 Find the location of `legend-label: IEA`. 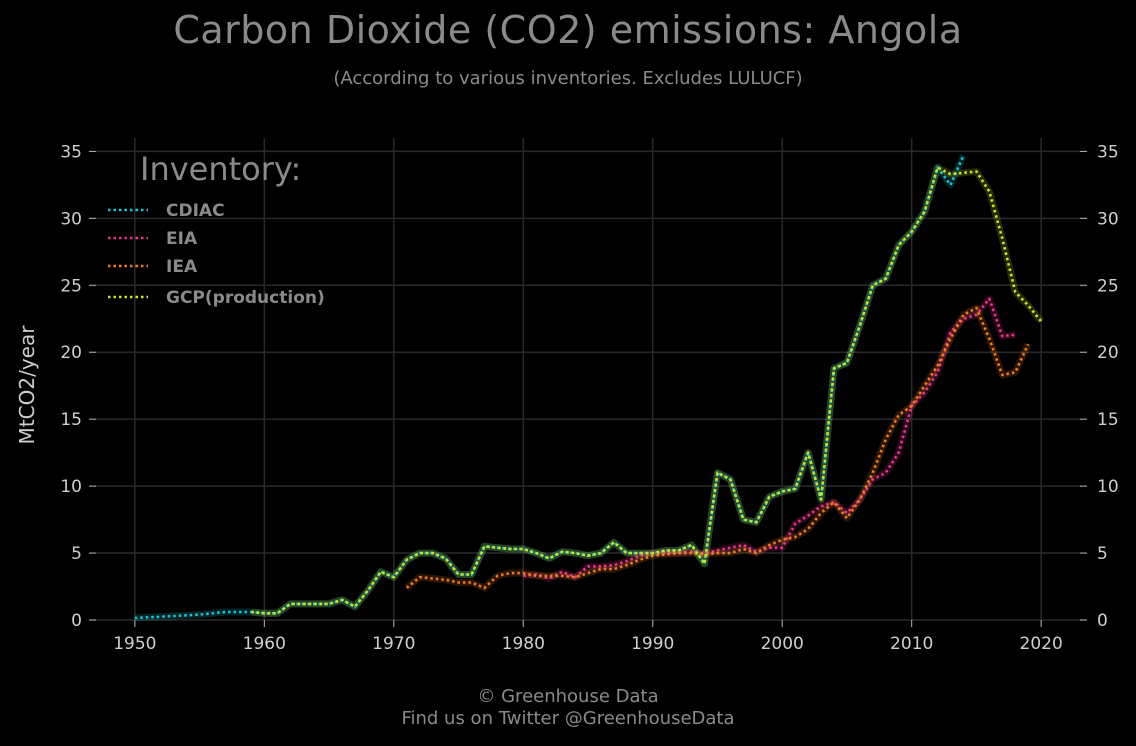

legend-label: IEA is located at coordinates (182, 267).